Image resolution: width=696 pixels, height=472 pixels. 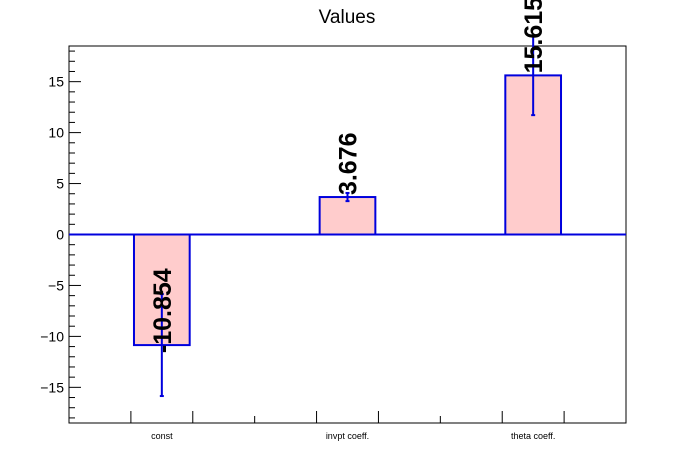 I want to click on y-tick-label: 10, so click(x=56, y=133).